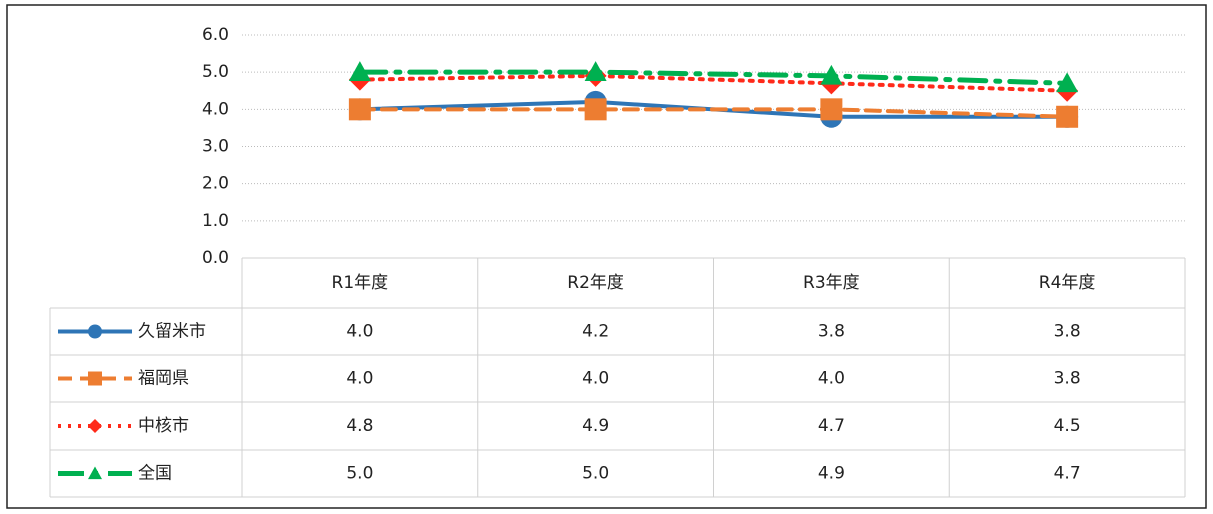 Image resolution: width=1213 pixels, height=514 pixels. What do you see at coordinates (215, 35) in the screenshot?
I see `y-tick-label: 6.0` at bounding box center [215, 35].